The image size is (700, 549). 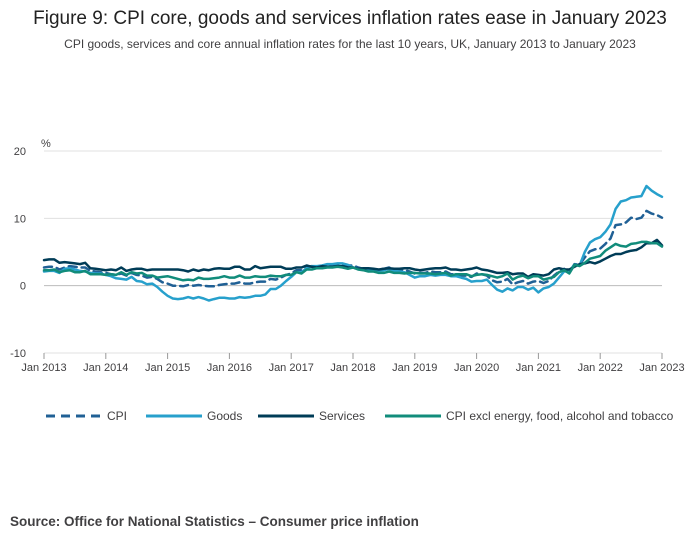 What do you see at coordinates (600, 368) in the screenshot?
I see `x-tick-label: Jan 2022` at bounding box center [600, 368].